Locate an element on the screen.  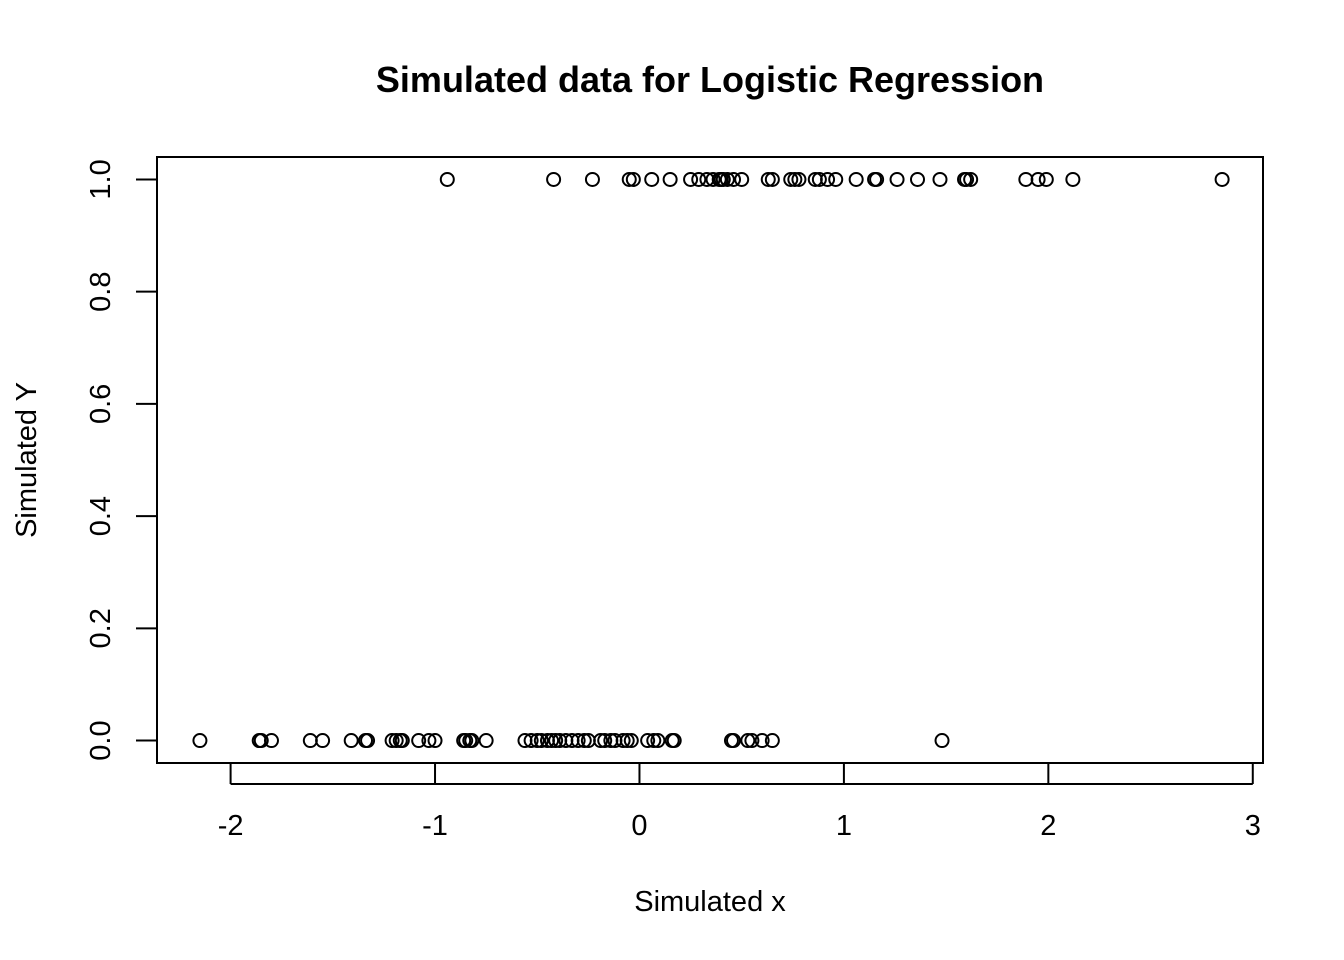
x-tick-label: 1 is located at coordinates (844, 826).